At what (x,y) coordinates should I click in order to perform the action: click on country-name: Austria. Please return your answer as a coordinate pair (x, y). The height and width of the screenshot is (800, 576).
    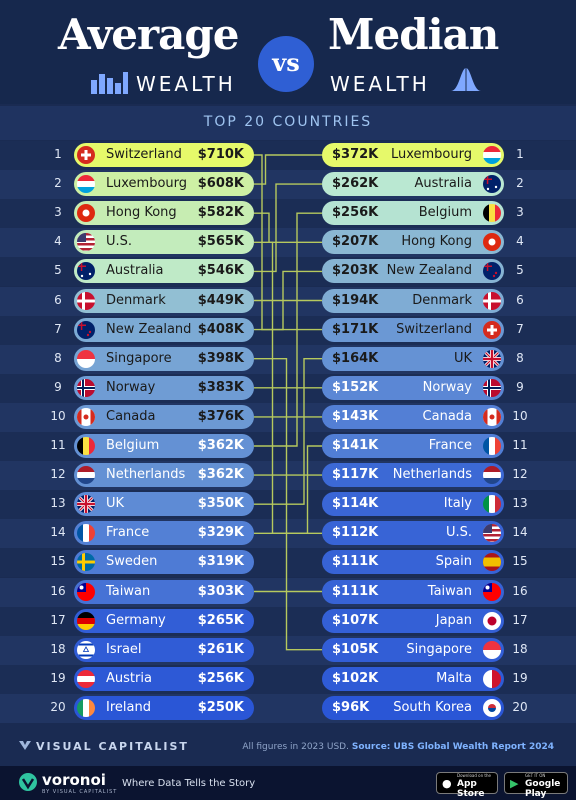
    Looking at the image, I should click on (129, 678).